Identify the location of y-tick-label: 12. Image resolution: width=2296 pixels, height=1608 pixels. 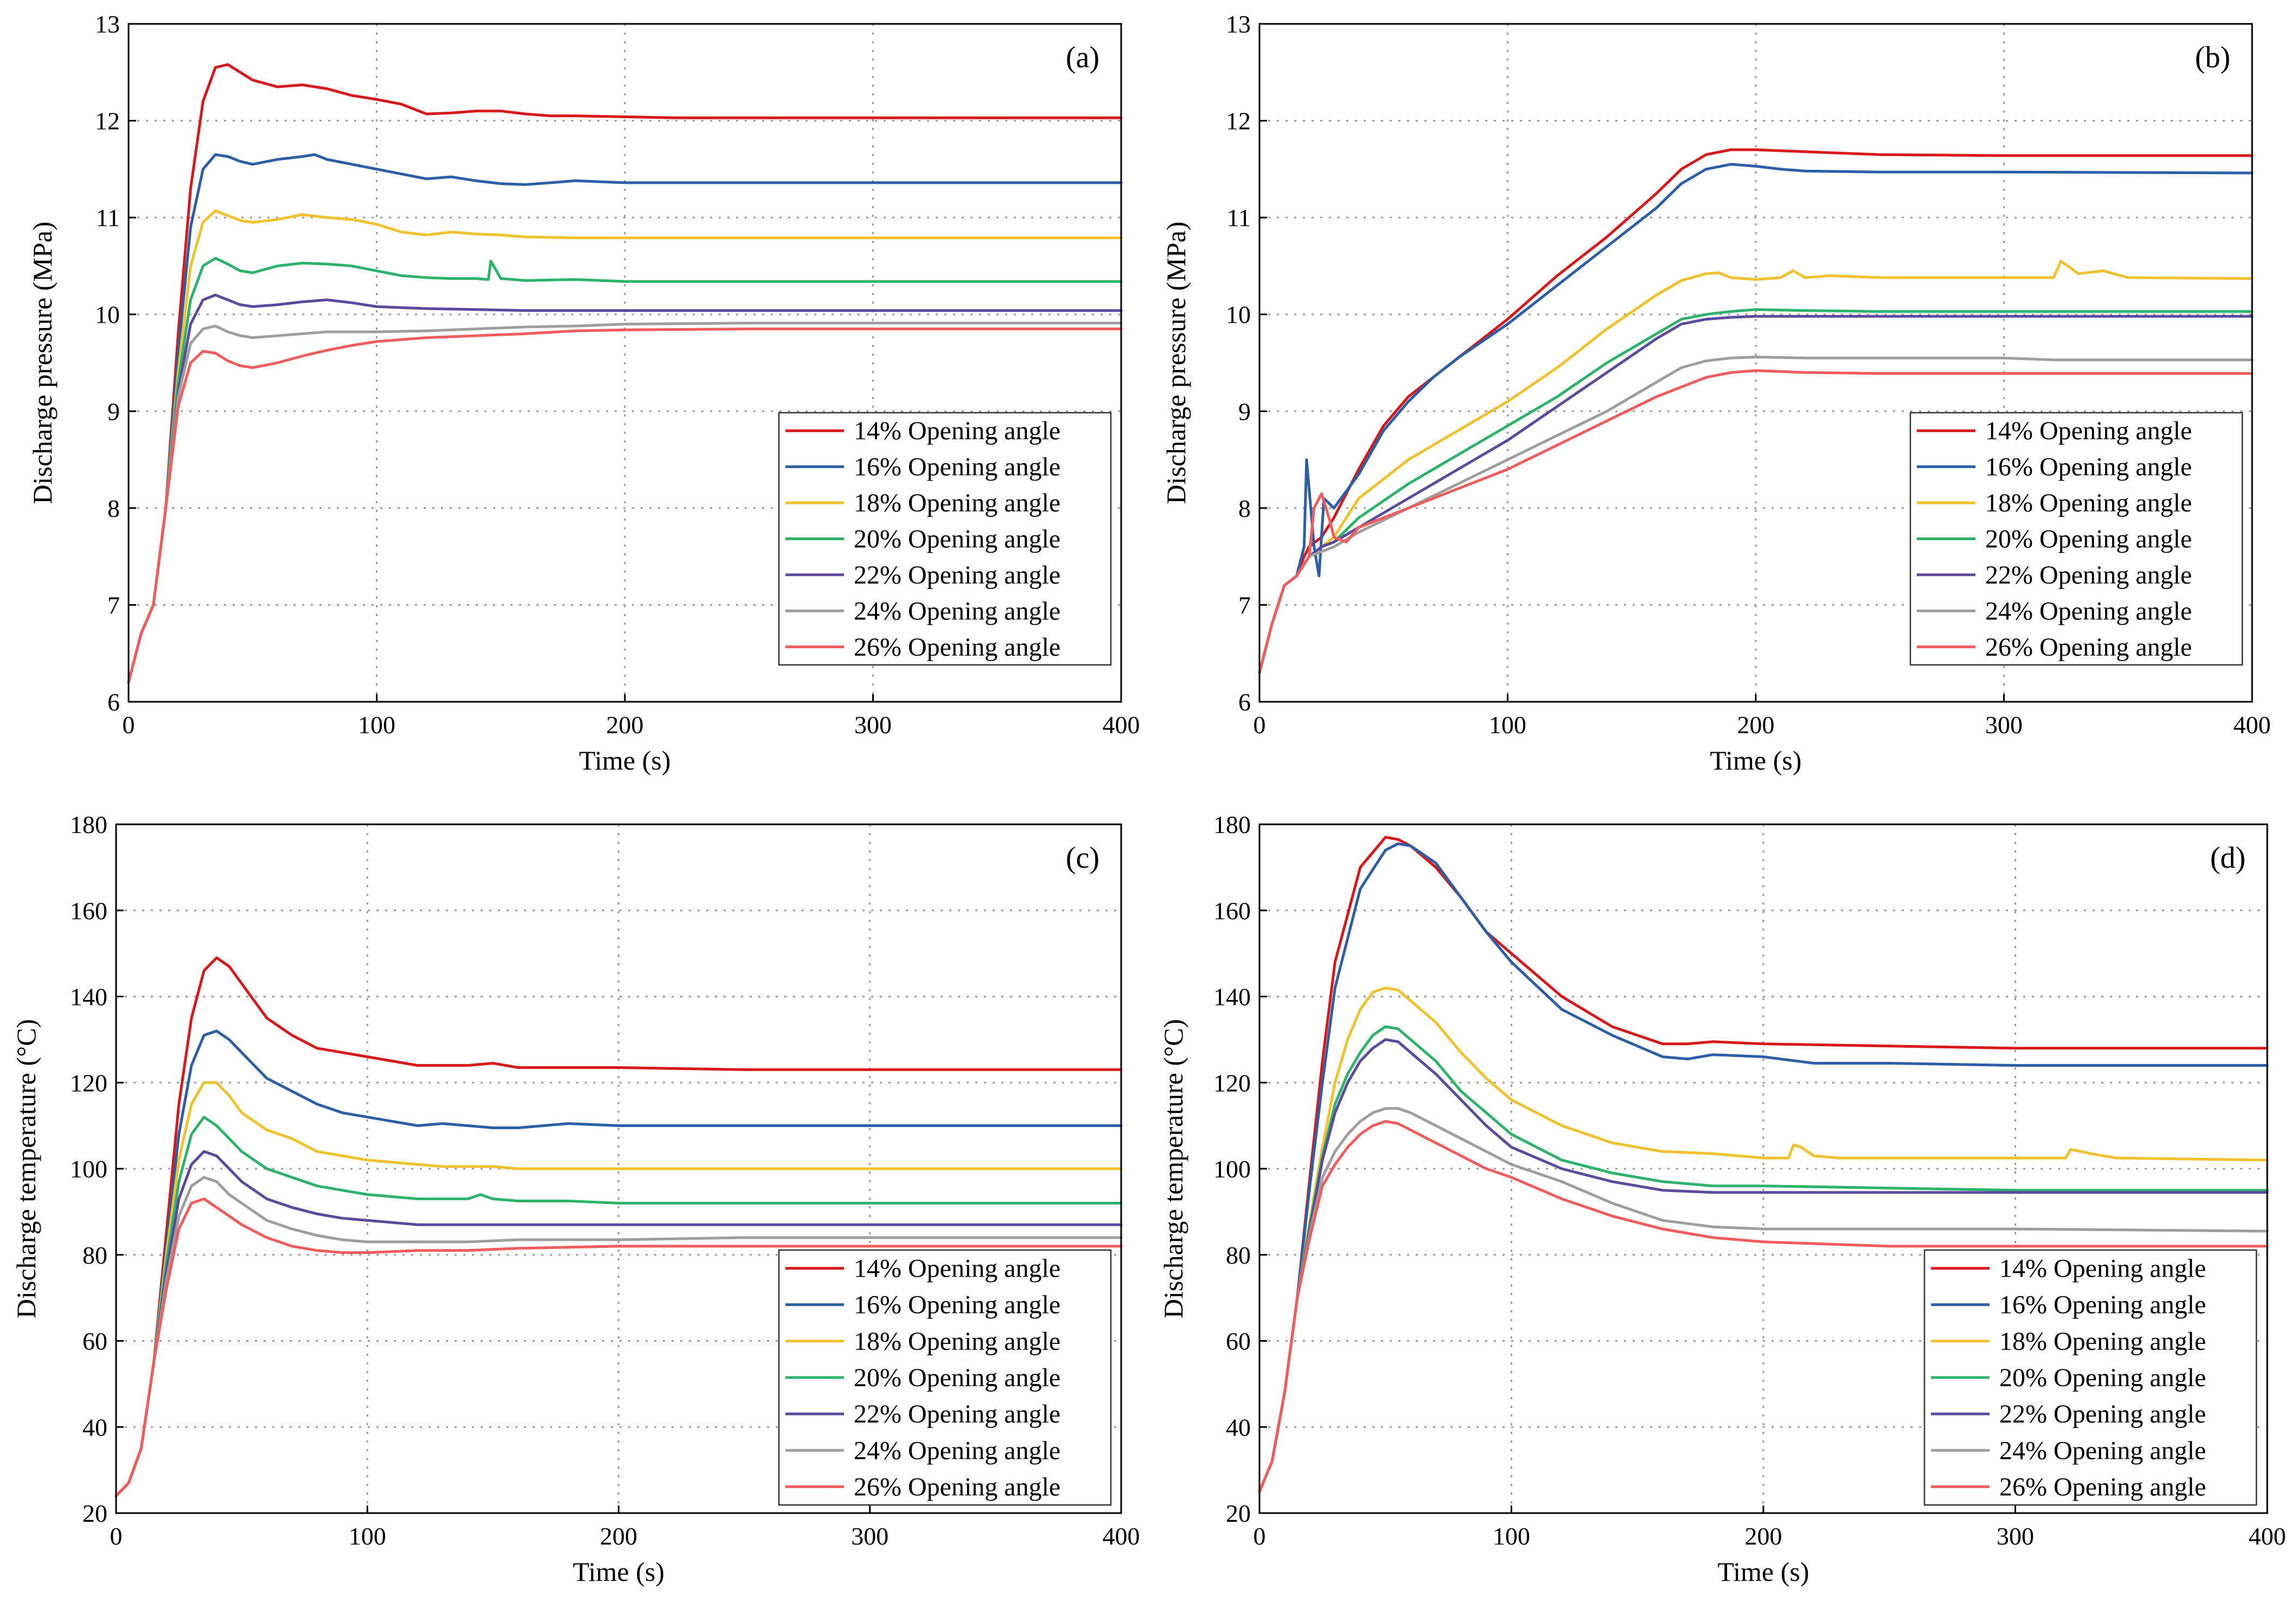
(107, 121).